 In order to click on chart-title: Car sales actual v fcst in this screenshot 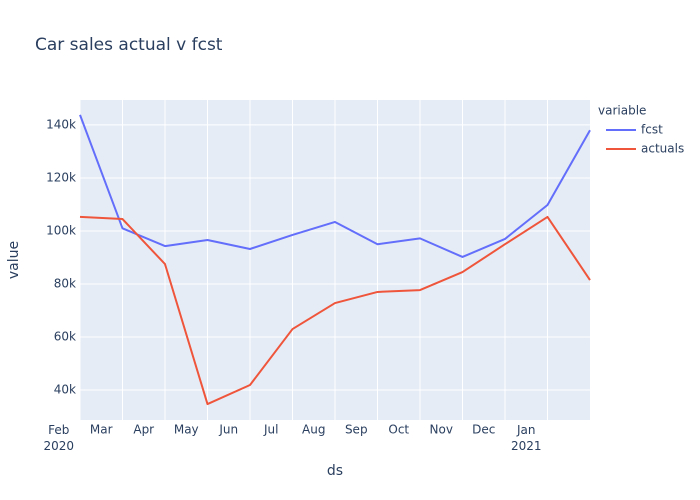, I will do `click(129, 45)`.